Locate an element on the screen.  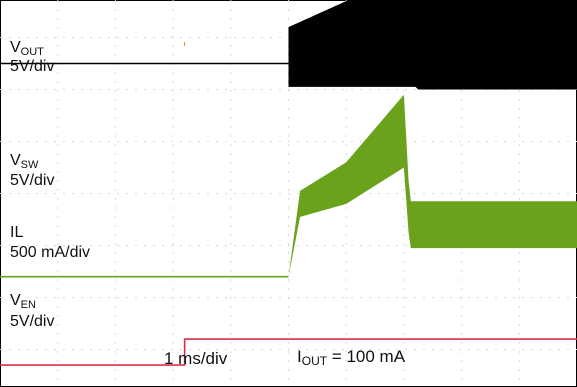
ven-scale-label: 5V/div is located at coordinates (32, 321).